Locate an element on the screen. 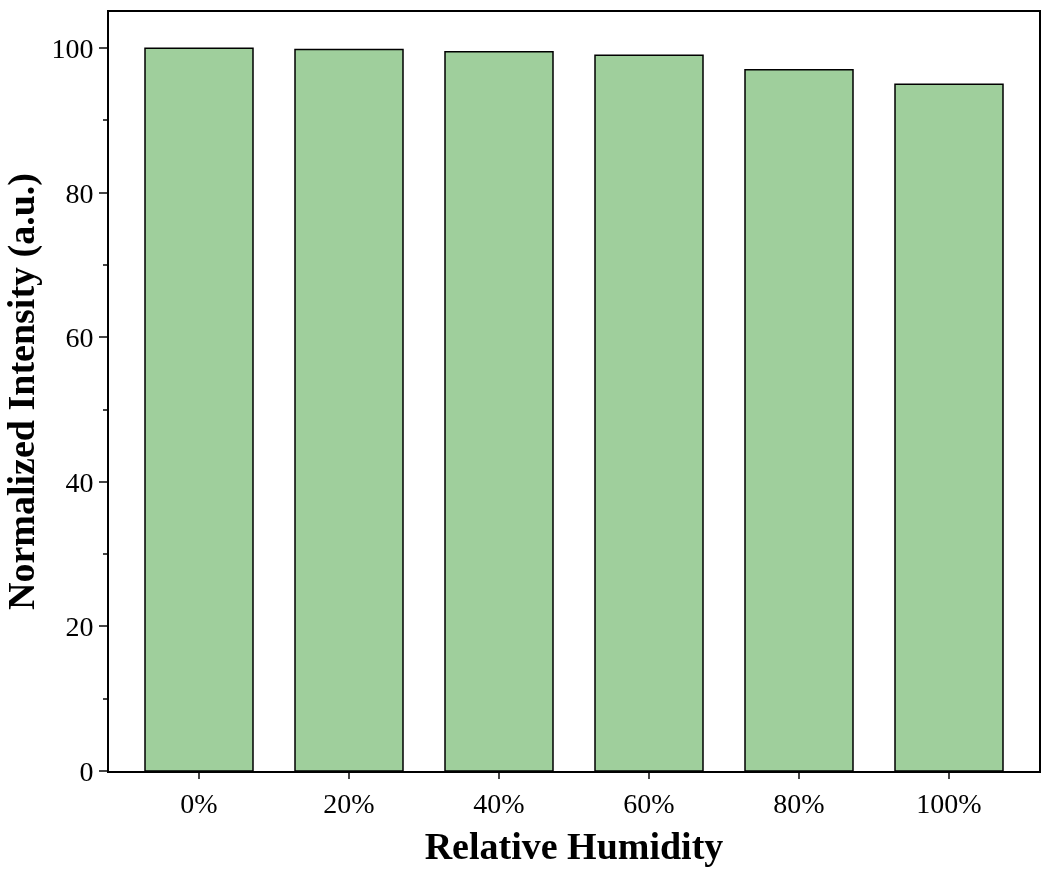  y-tick-label: 80 is located at coordinates (79, 193).